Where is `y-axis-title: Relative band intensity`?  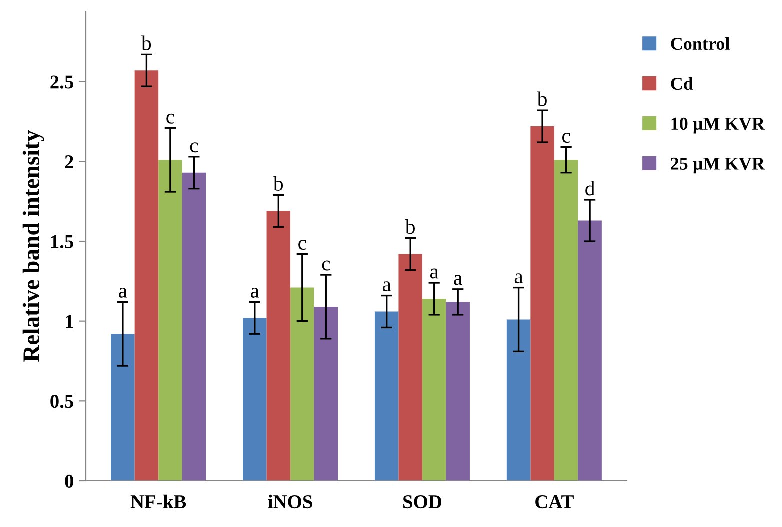 y-axis-title: Relative band intensity is located at coordinates (33, 246).